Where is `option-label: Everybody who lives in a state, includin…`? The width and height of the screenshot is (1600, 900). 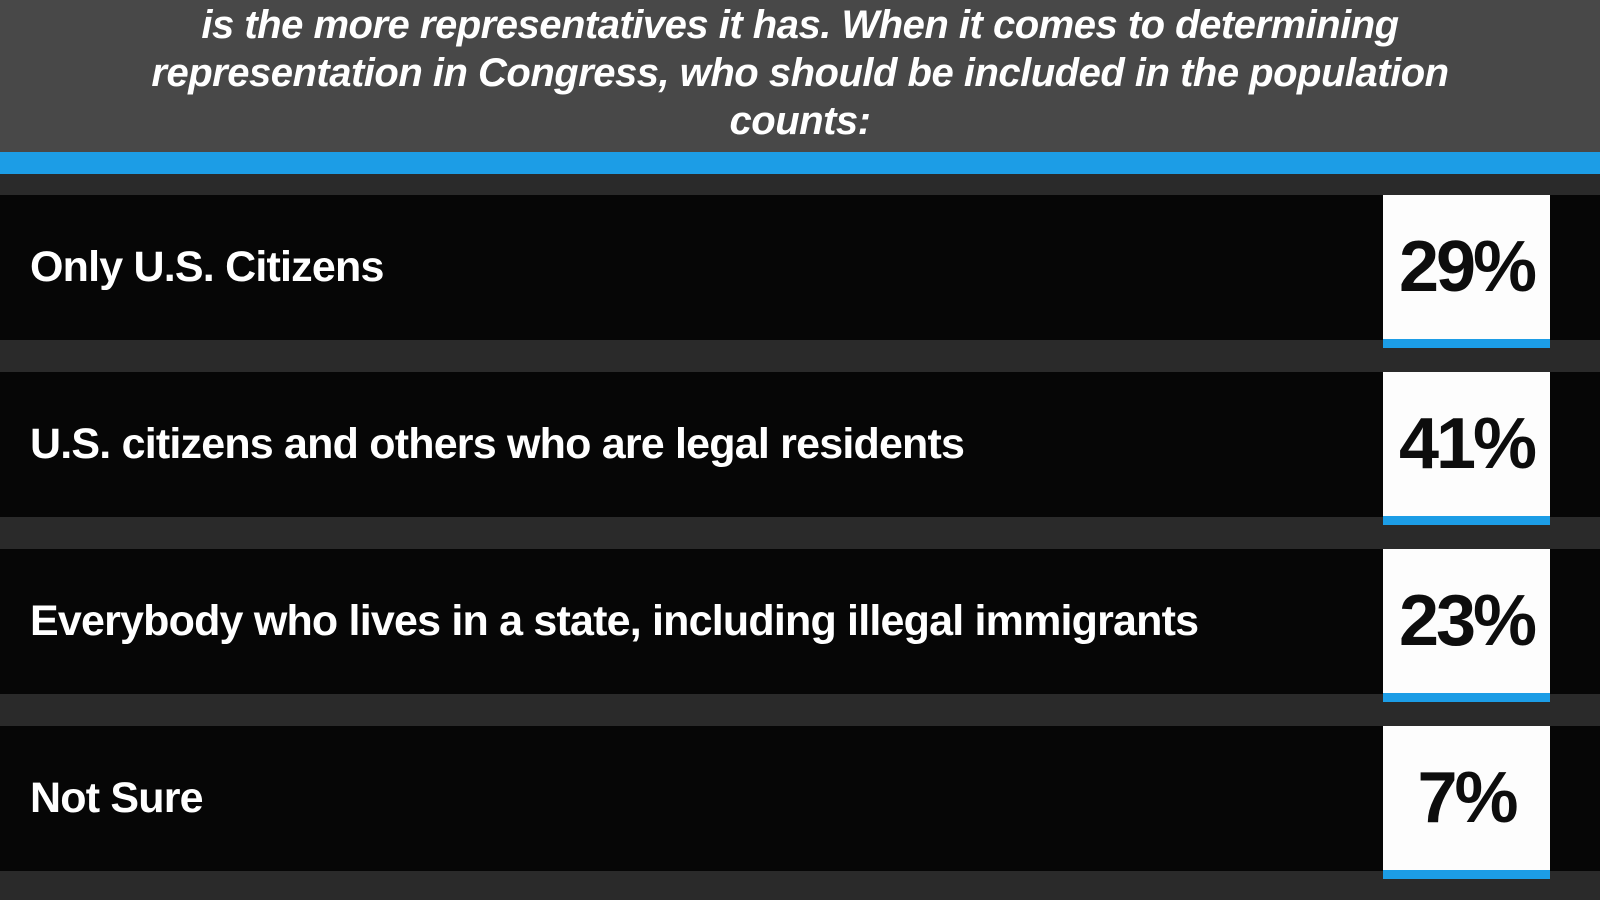 option-label: Everybody who lives in a state, includin… is located at coordinates (614, 621).